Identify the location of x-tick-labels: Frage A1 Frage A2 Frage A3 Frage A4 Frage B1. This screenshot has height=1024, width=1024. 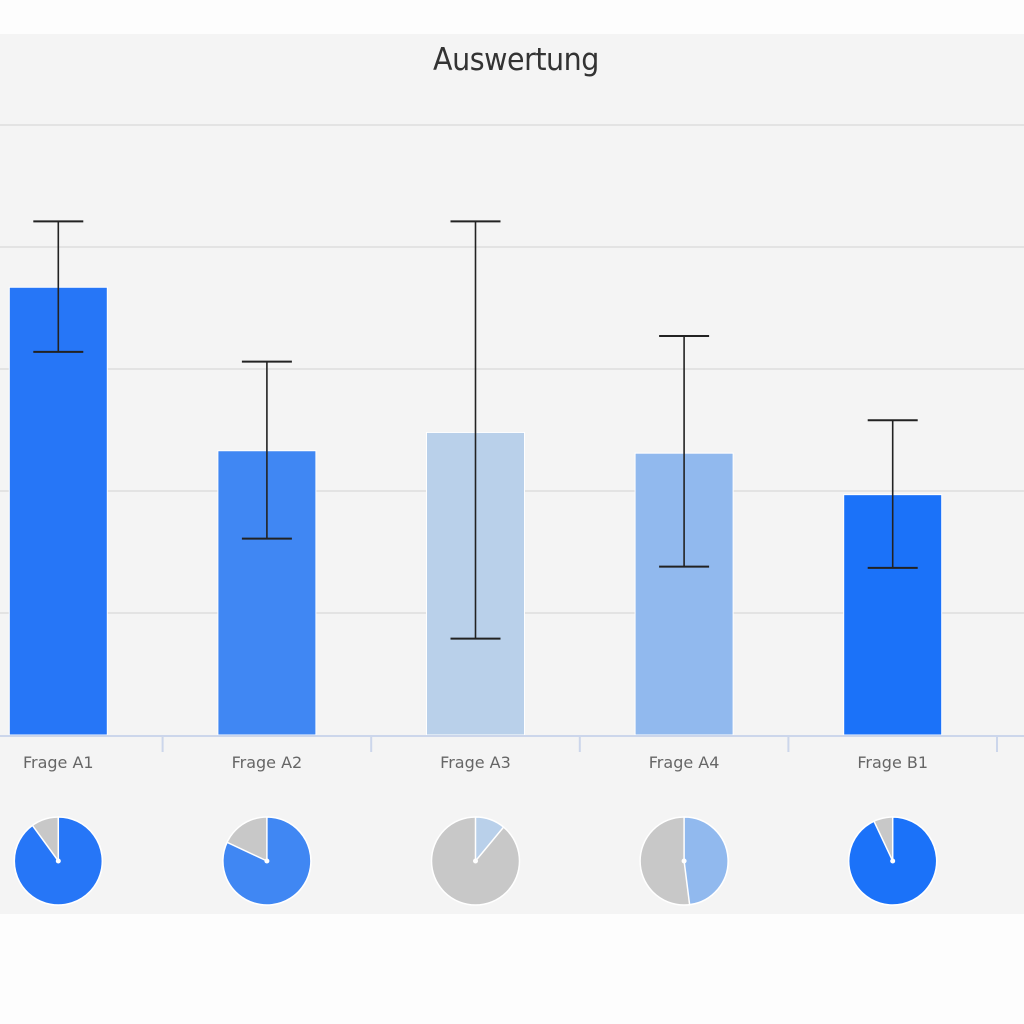
(475, 762).